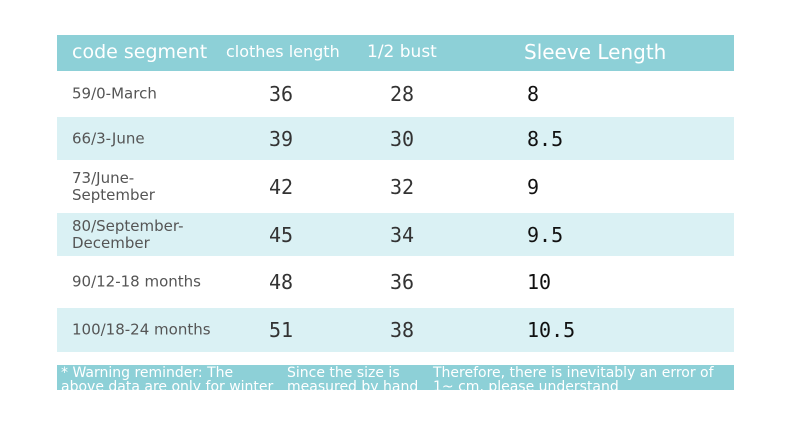 The image size is (790, 423). I want to click on measurement: 48, so click(281, 282).